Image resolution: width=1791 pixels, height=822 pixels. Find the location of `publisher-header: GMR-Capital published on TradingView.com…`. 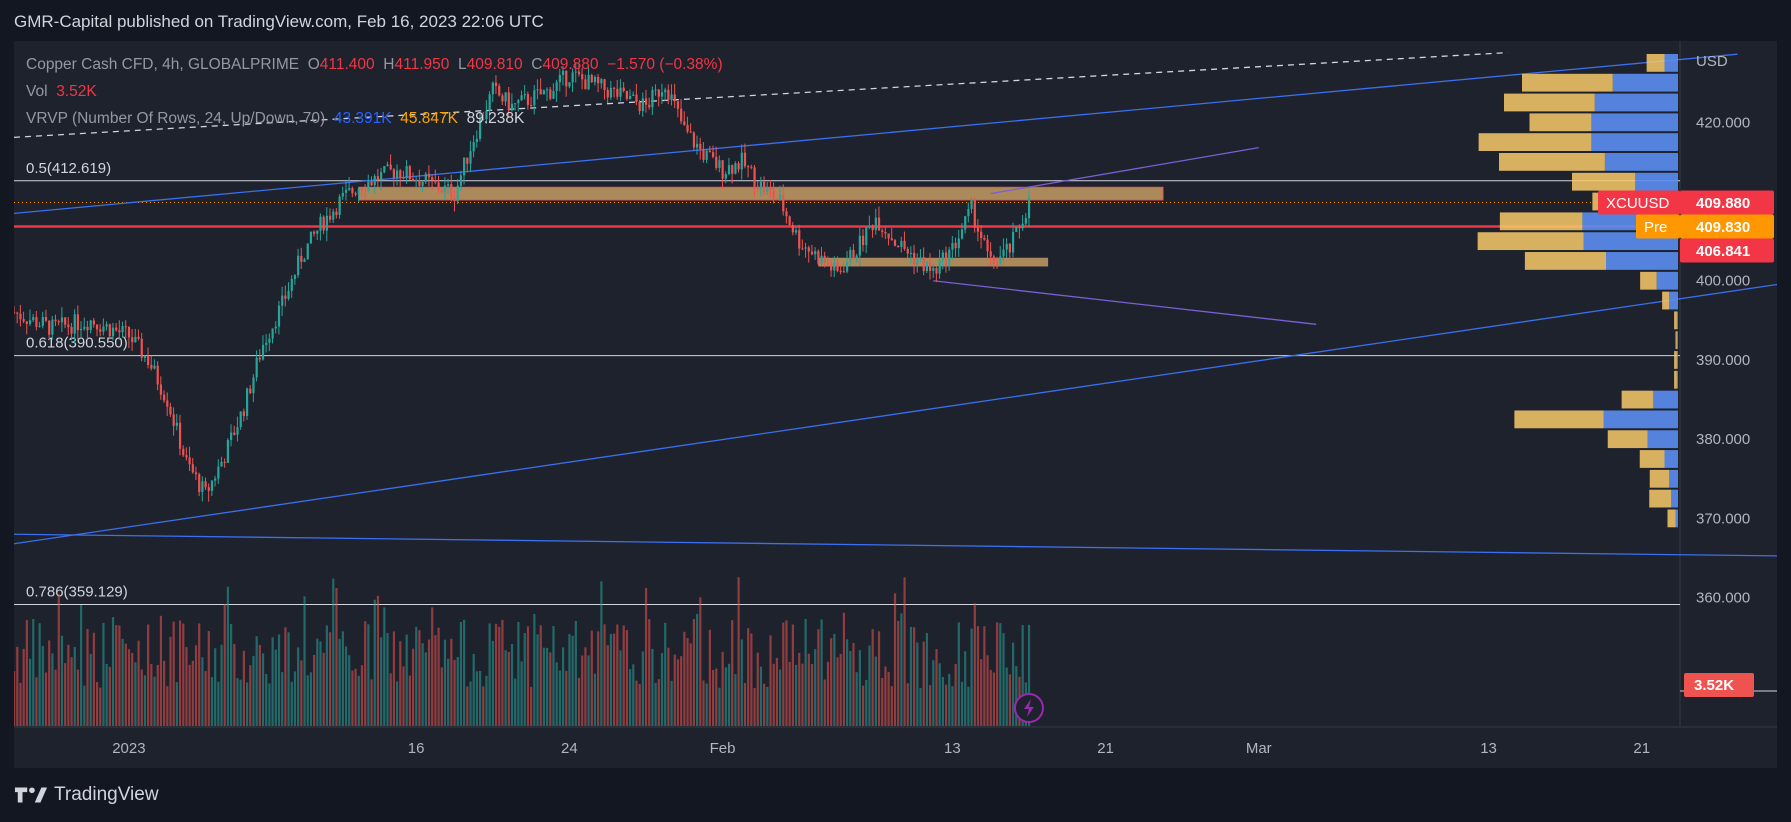

publisher-header: GMR-Capital published on TradingView.com… is located at coordinates (895, 21).